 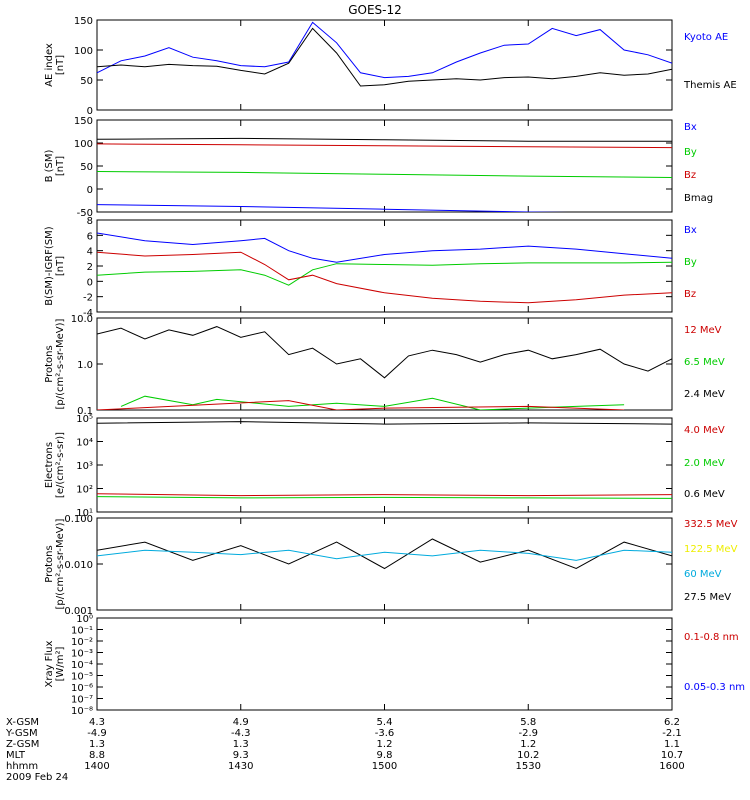 I want to click on axis-row-value: 1430, so click(x=240, y=766).